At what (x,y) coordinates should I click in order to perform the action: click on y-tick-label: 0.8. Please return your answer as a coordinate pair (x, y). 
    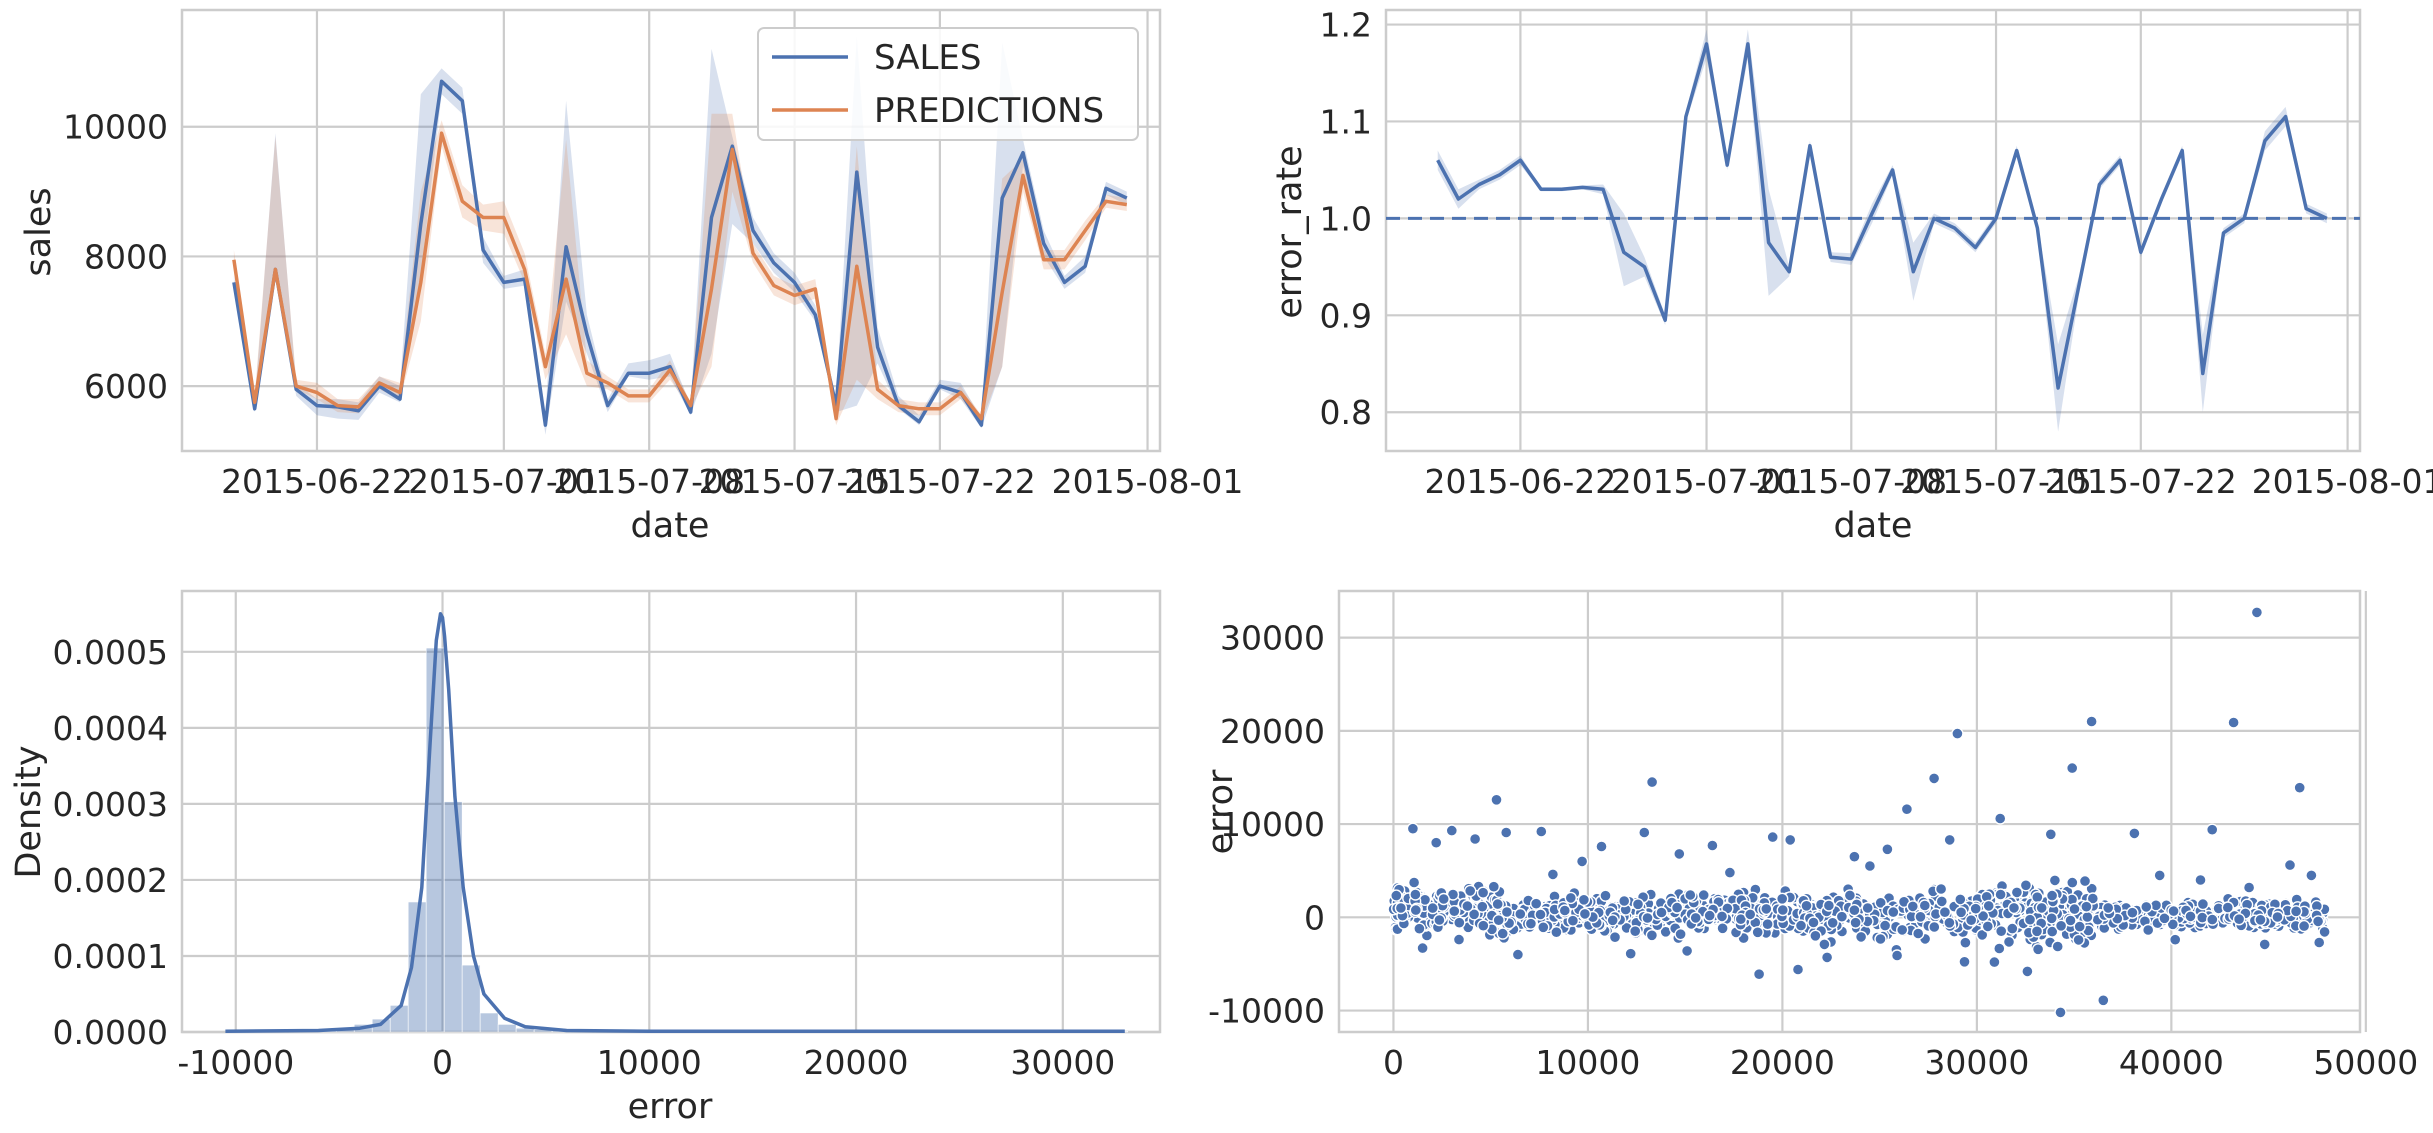
    Looking at the image, I should click on (1346, 412).